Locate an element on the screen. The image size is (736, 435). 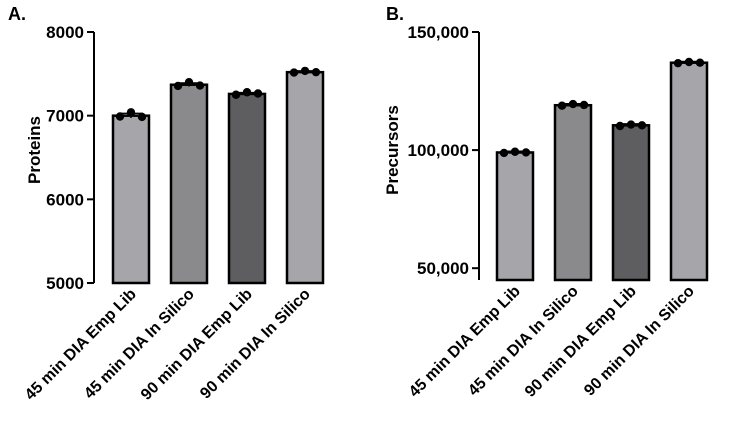
y-tick-label-proteins: 7000 is located at coordinates (65, 116).